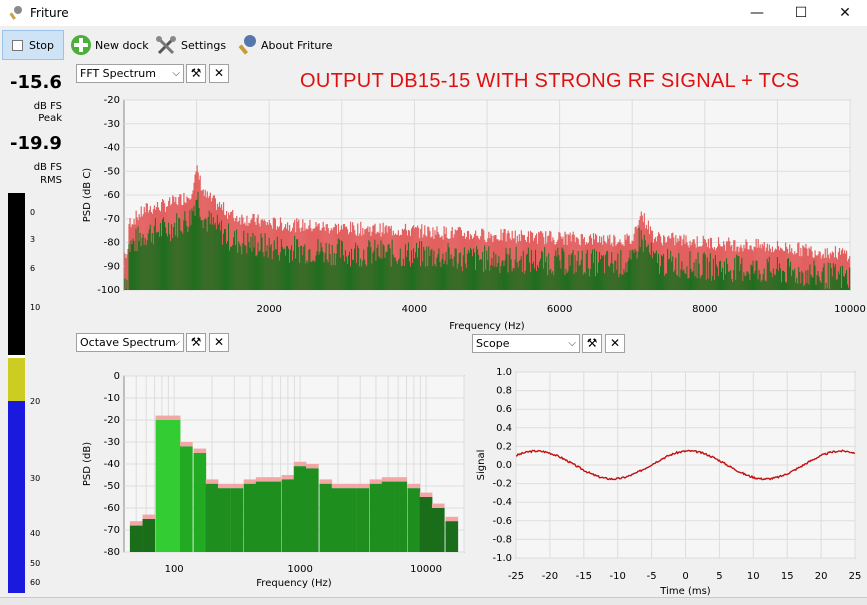 The width and height of the screenshot is (867, 605). Describe the element at coordinates (845, 13) in the screenshot. I see `close-window-button: ✕` at that location.